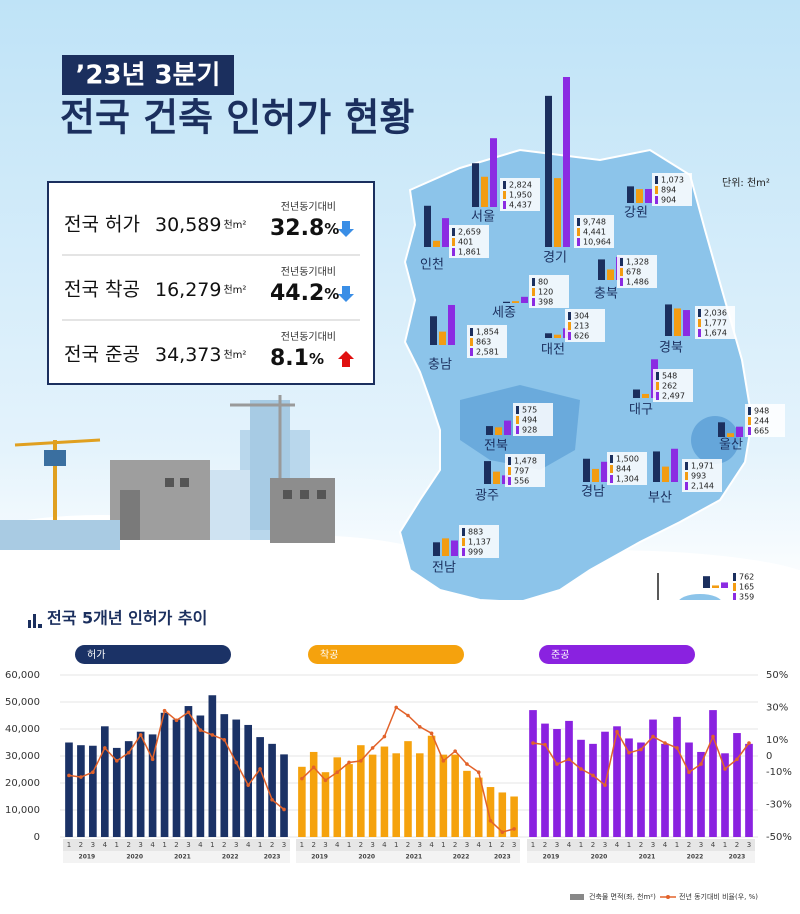  What do you see at coordinates (777, 675) in the screenshot?
I see `y2-tick-label: 50%` at bounding box center [777, 675].